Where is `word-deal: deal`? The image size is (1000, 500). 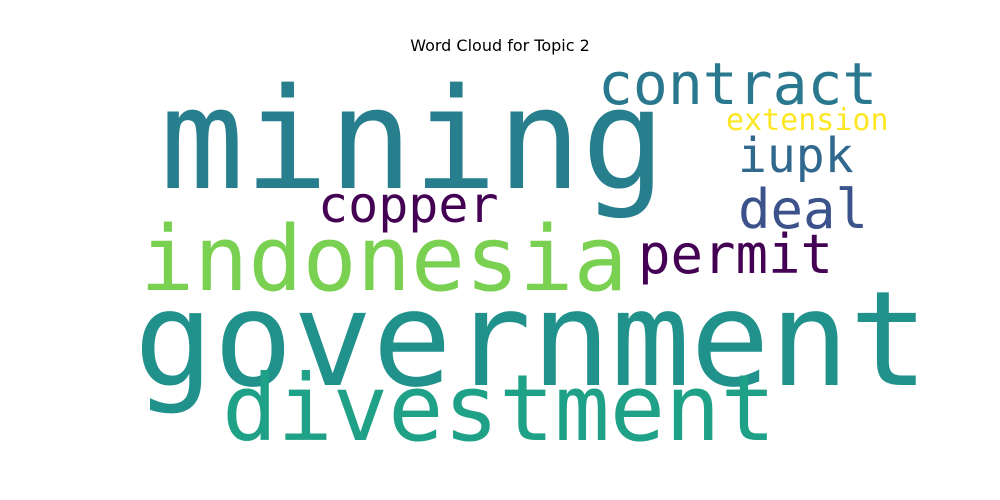
word-deal: deal is located at coordinates (803, 209).